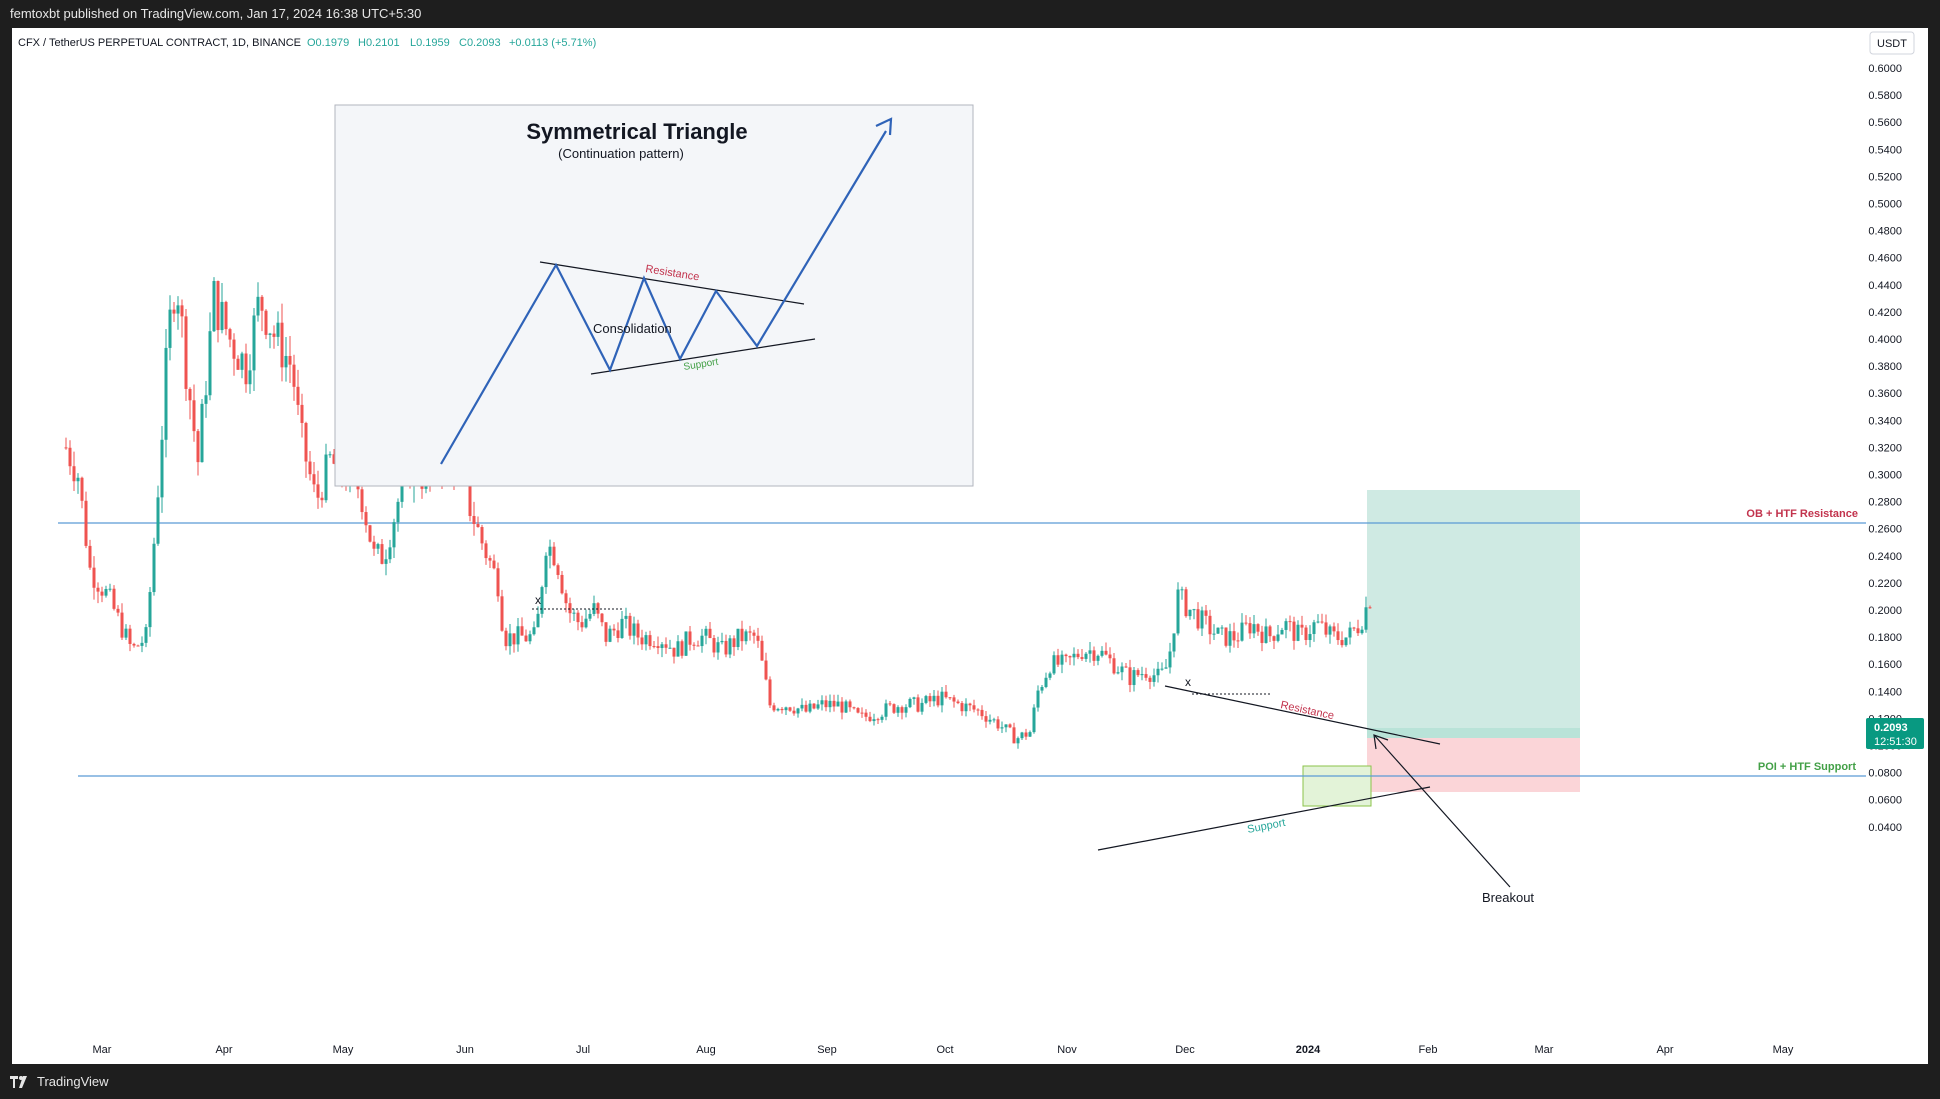 The width and height of the screenshot is (1940, 1099). What do you see at coordinates (1264, 818) in the screenshot?
I see `triangle-support-line` at bounding box center [1264, 818].